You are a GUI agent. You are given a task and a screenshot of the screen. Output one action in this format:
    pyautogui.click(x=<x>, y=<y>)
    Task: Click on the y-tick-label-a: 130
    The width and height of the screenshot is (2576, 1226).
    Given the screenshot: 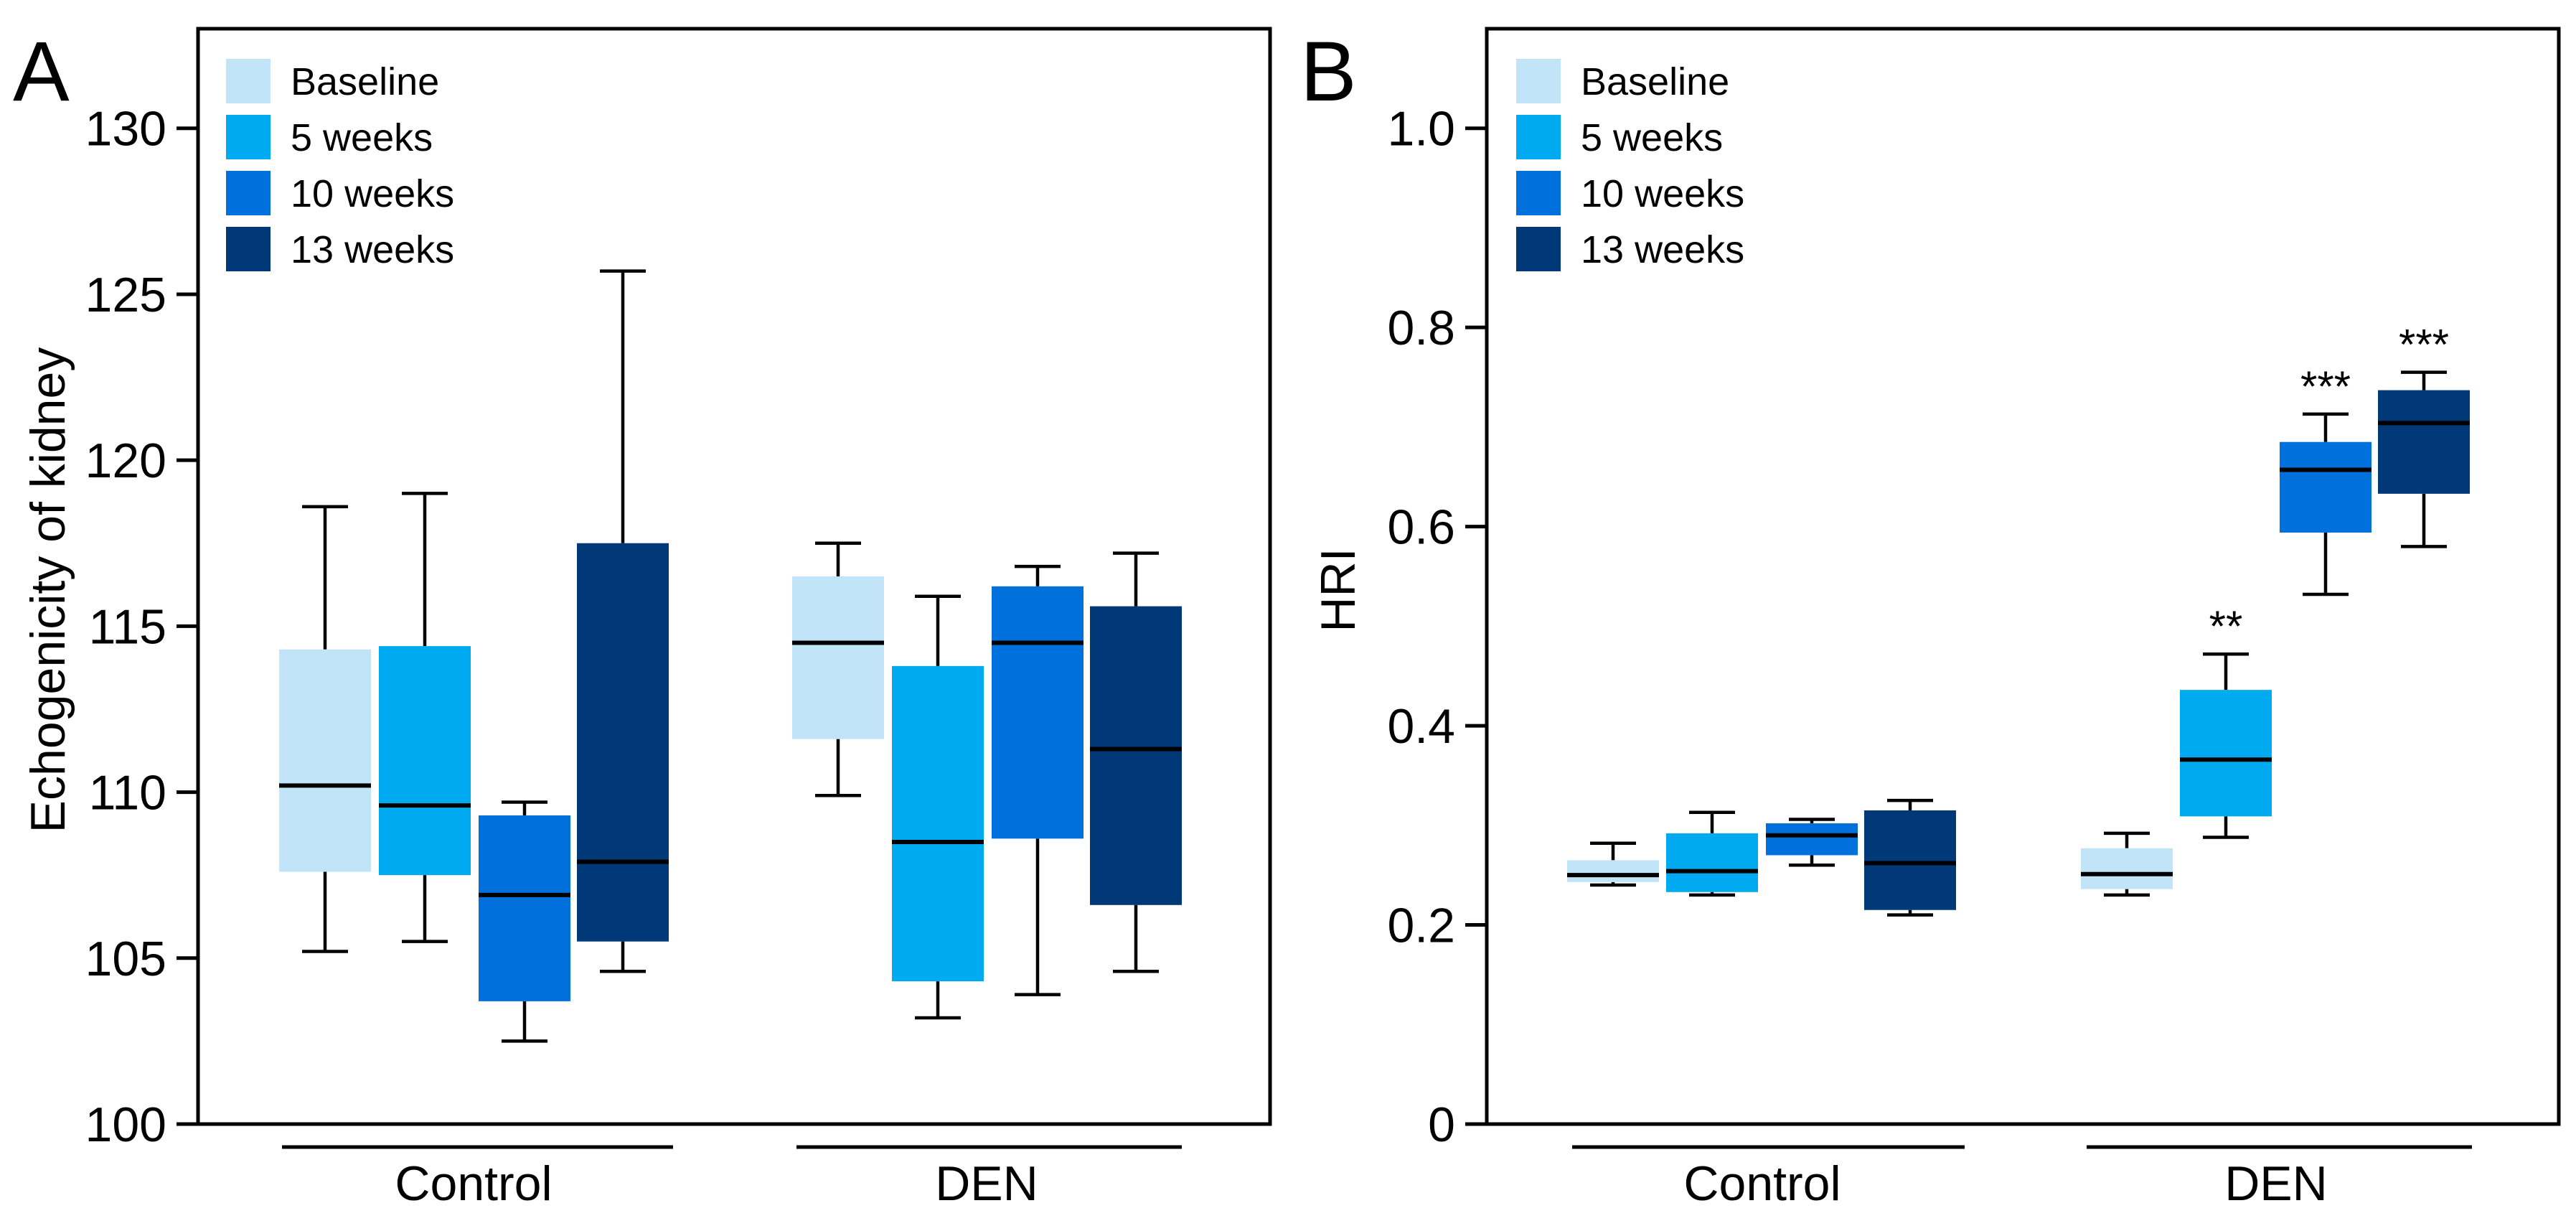 What is the action you would take?
    pyautogui.click(x=125, y=129)
    